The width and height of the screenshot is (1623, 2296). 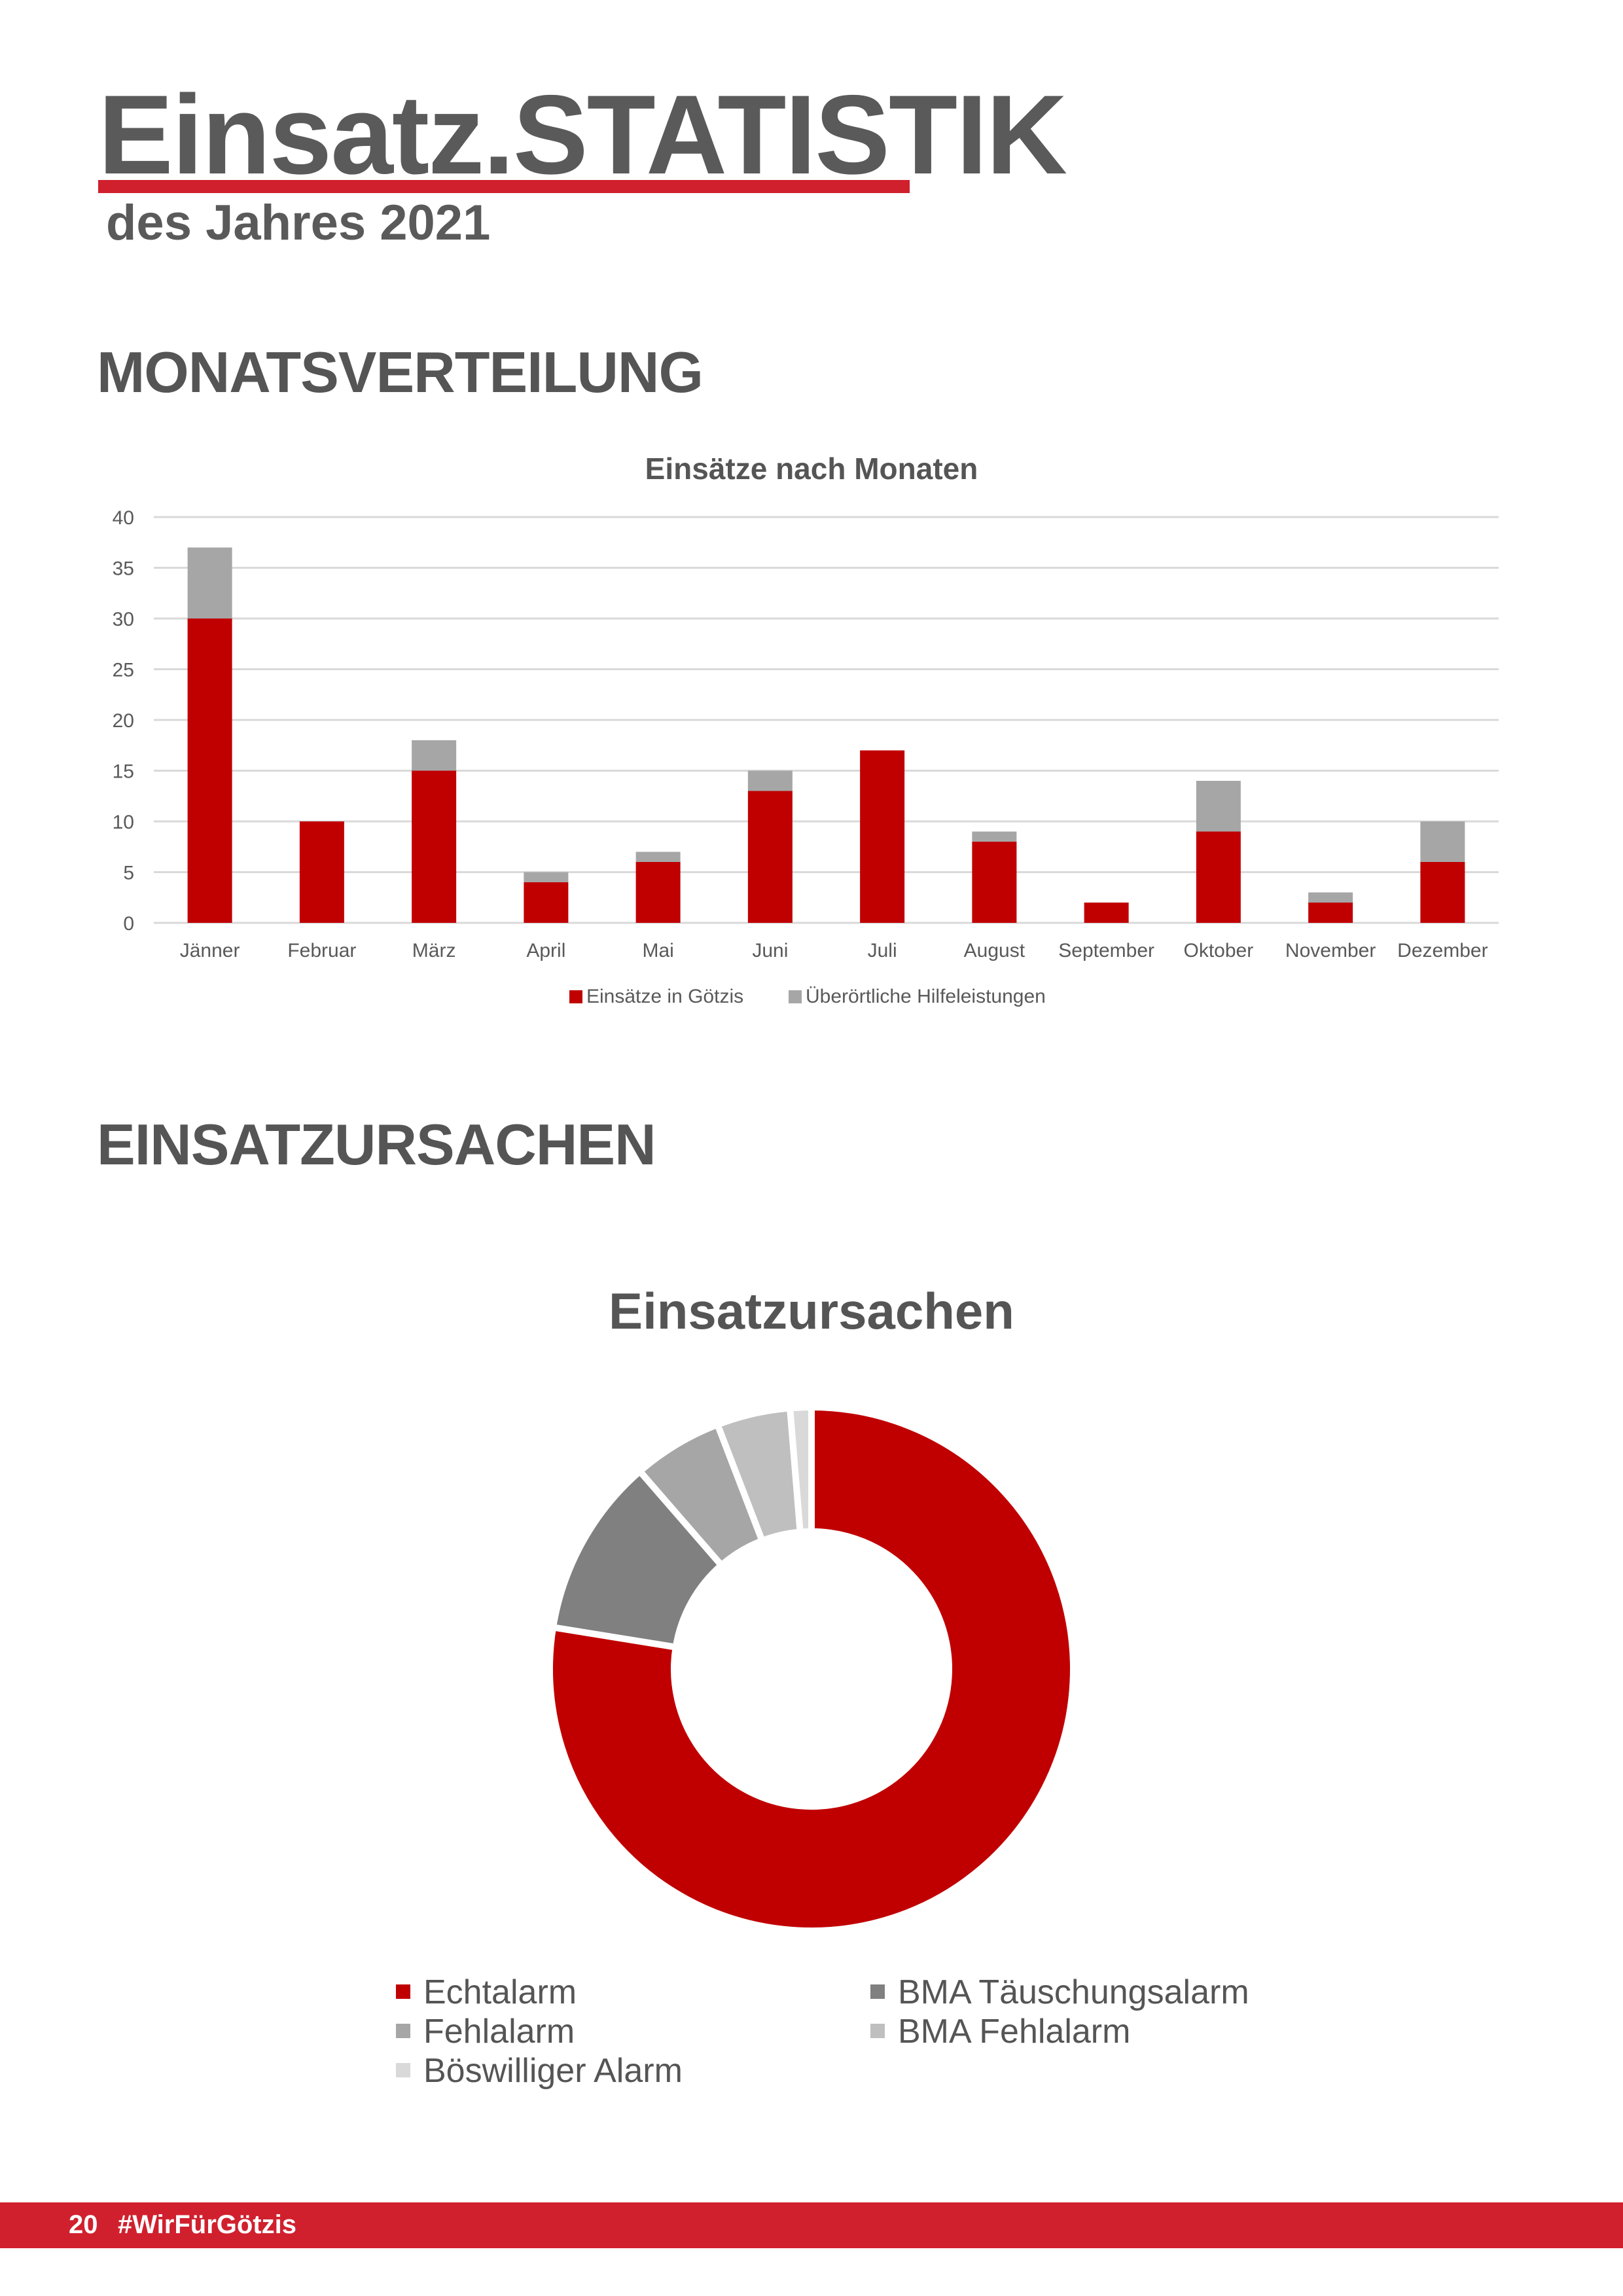 I want to click on legend-label: Echtalarm, so click(x=500, y=1992).